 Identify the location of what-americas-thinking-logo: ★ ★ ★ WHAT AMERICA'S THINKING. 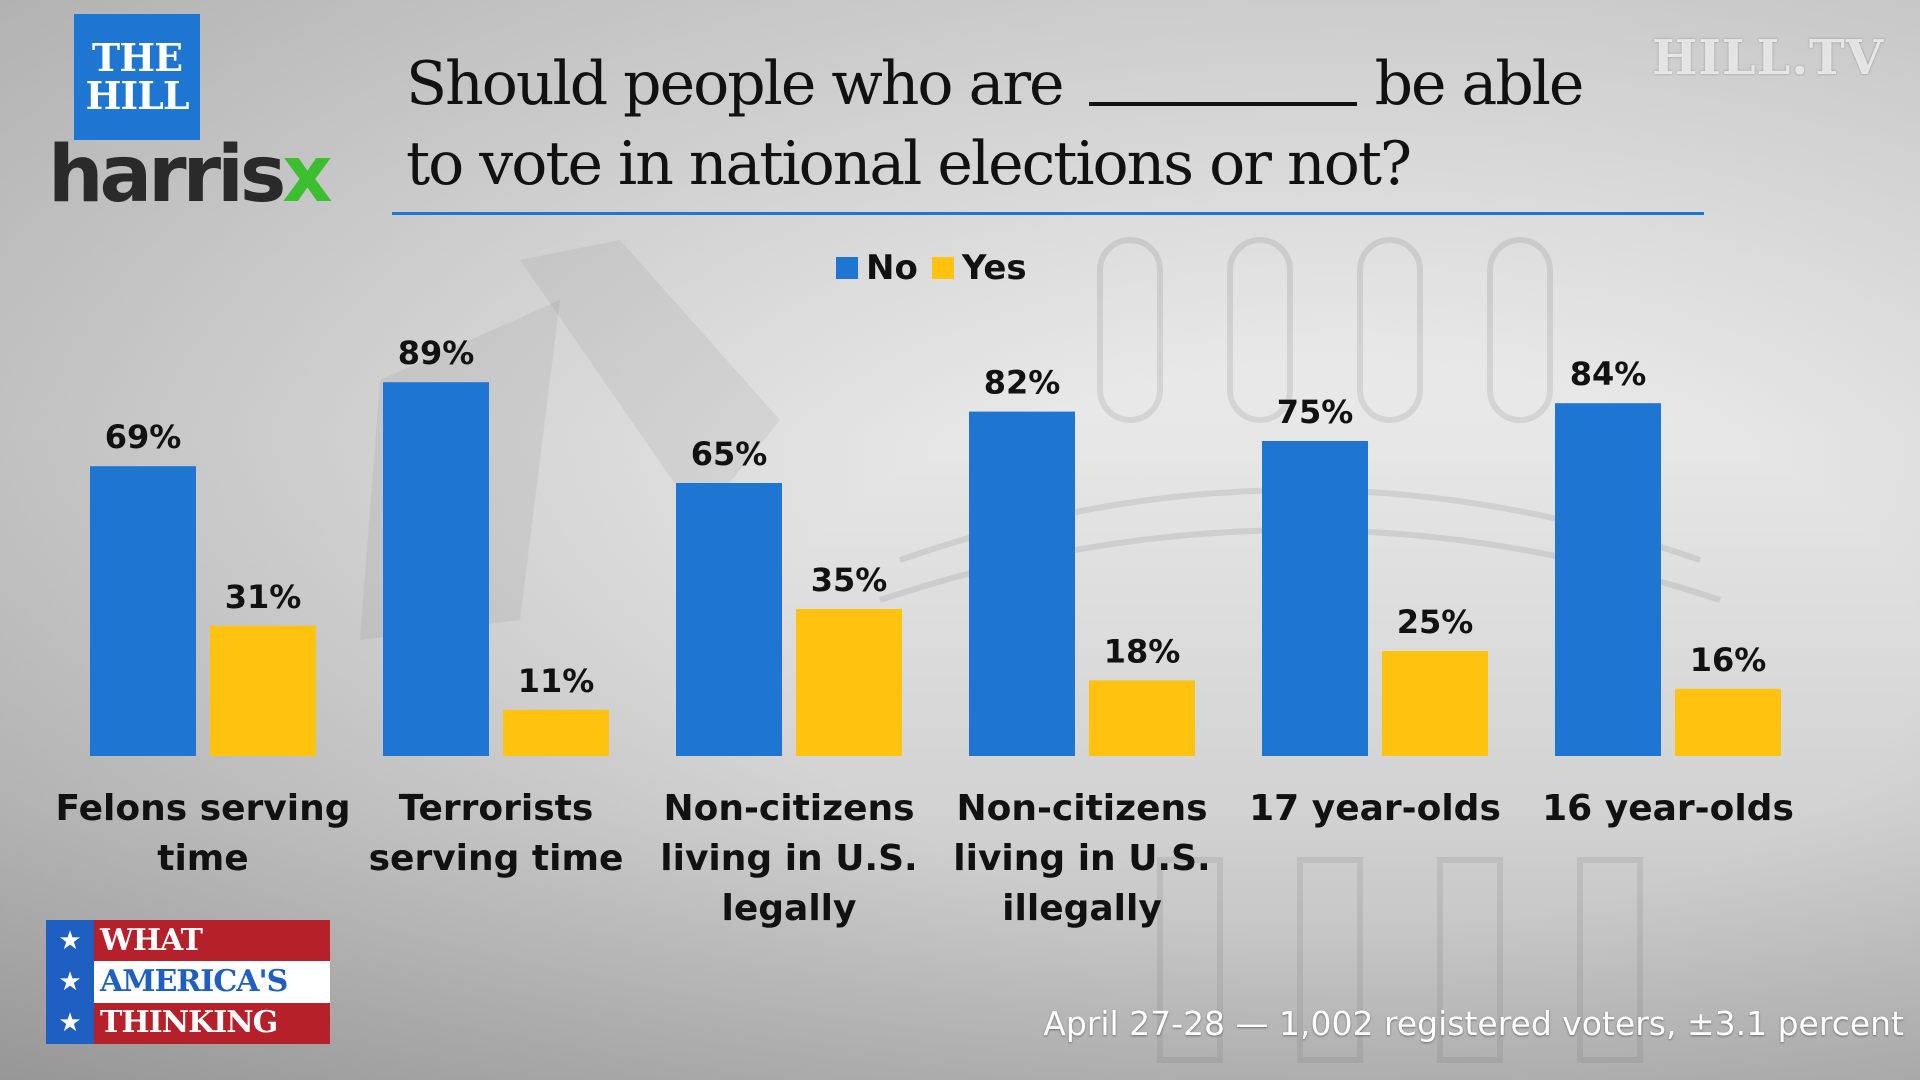
(188, 982).